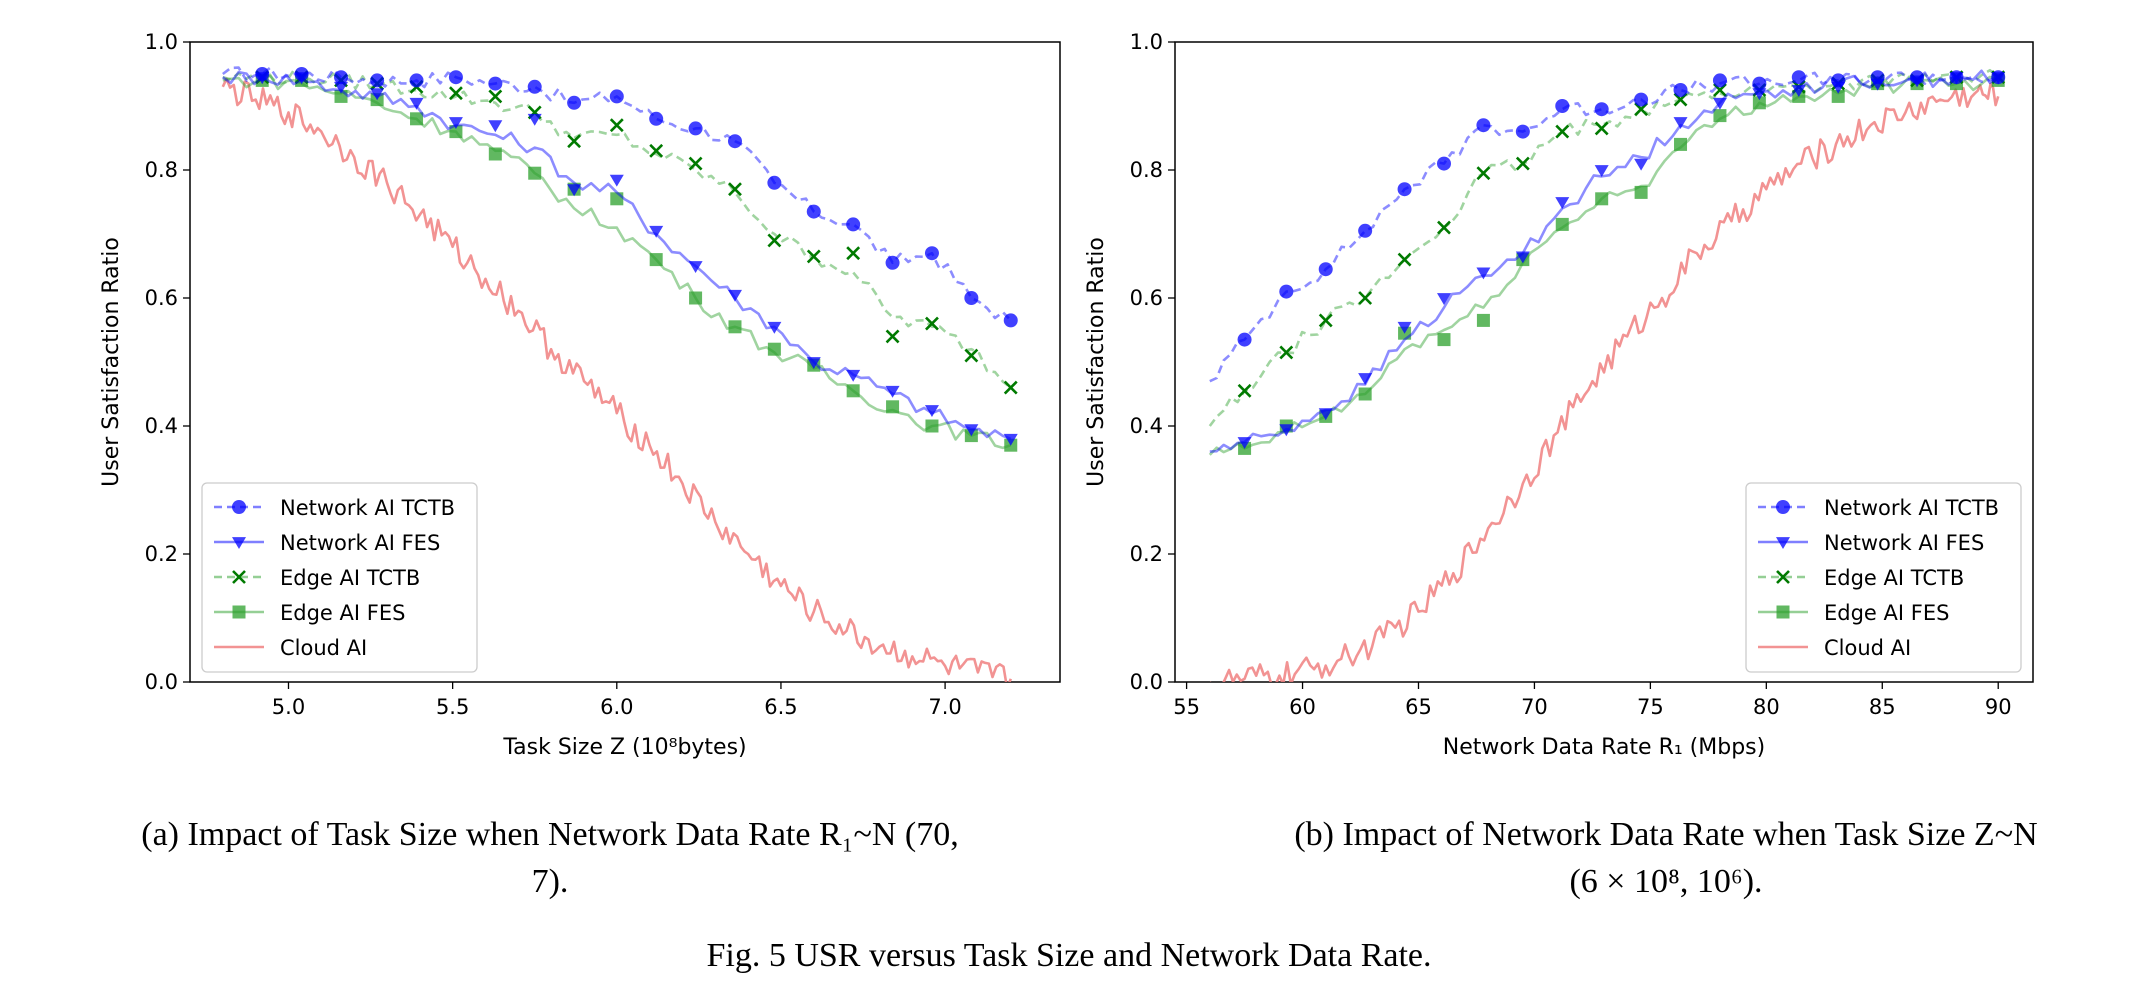  I want to click on x-tick-label: 7.0, so click(944, 707).